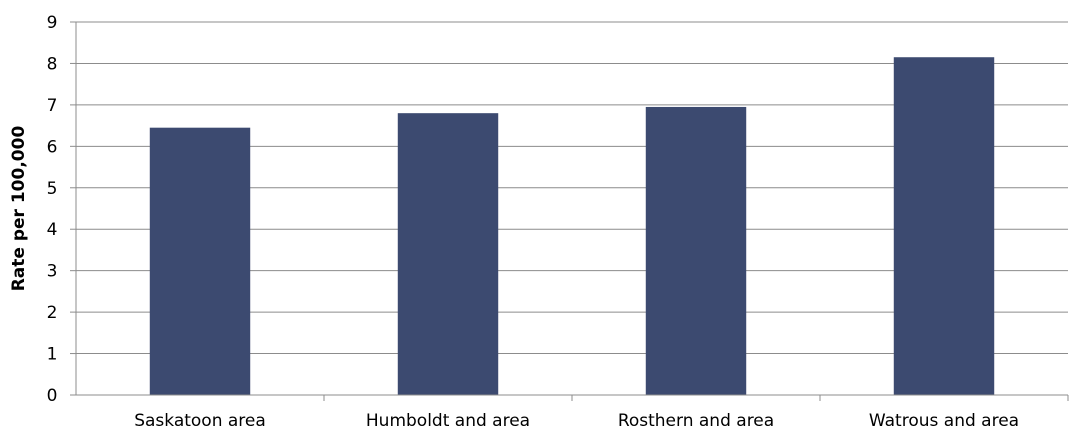  What do you see at coordinates (19, 209) in the screenshot?
I see `y-axis-title: Rate per 100,000` at bounding box center [19, 209].